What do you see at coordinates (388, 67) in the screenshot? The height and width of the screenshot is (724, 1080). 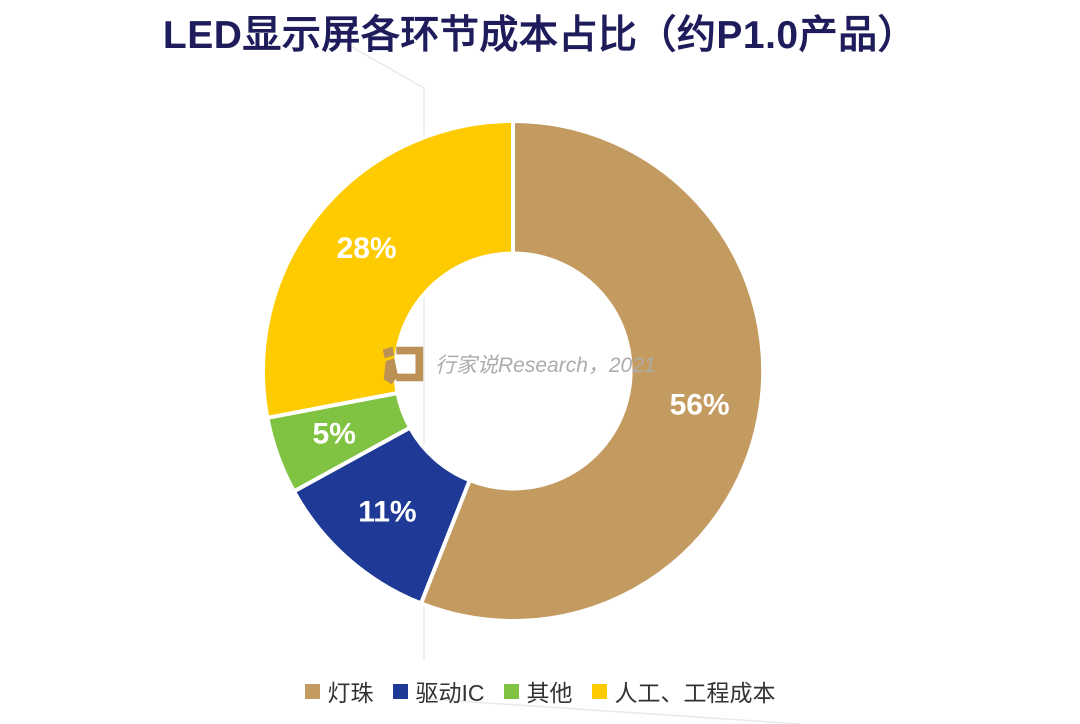 I see `crease-line-top-diagonal` at bounding box center [388, 67].